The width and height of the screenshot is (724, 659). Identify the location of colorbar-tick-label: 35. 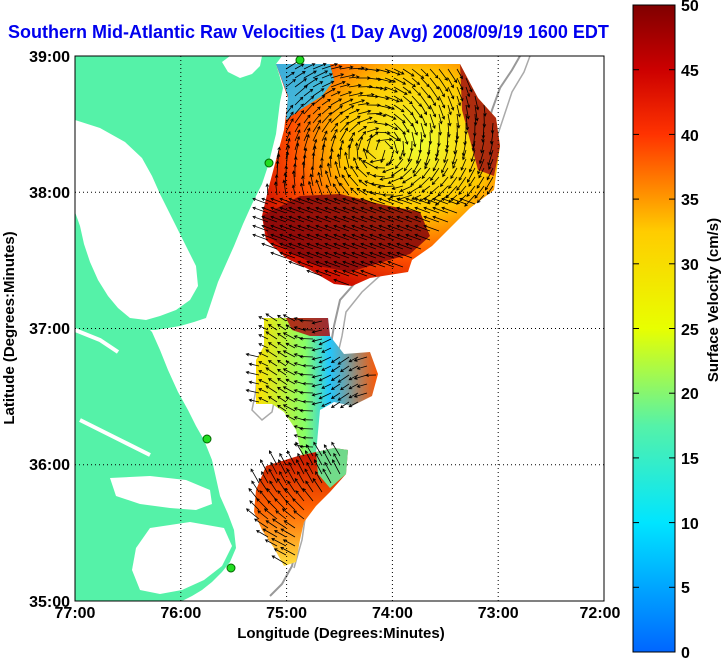
(690, 200).